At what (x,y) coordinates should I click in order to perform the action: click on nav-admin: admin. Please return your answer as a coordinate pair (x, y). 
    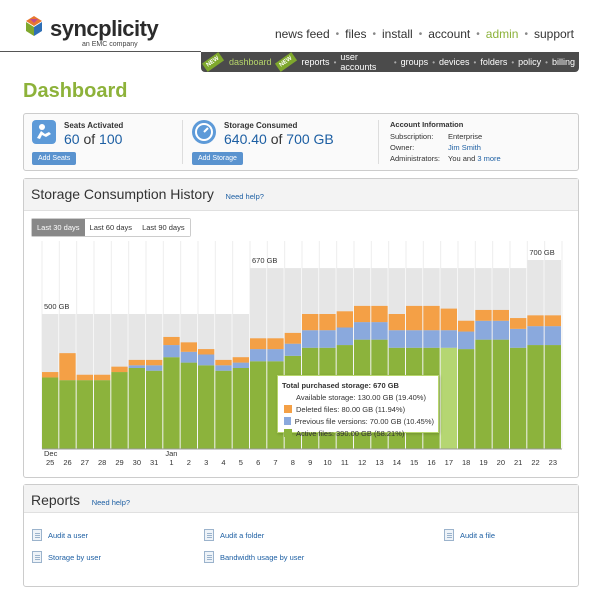
    Looking at the image, I should click on (502, 34).